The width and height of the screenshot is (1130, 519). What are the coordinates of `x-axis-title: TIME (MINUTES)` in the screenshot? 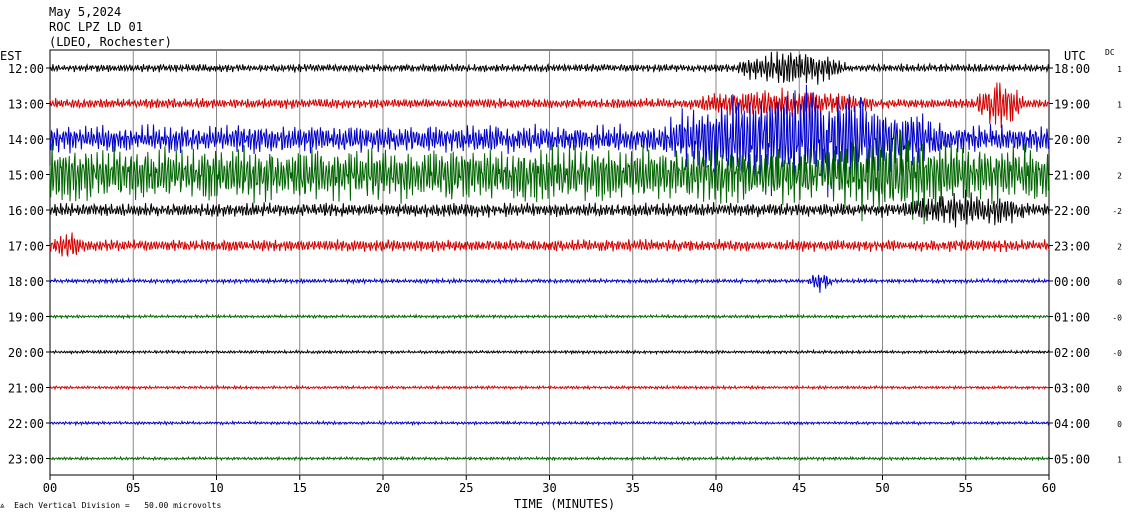 It's located at (565, 504).